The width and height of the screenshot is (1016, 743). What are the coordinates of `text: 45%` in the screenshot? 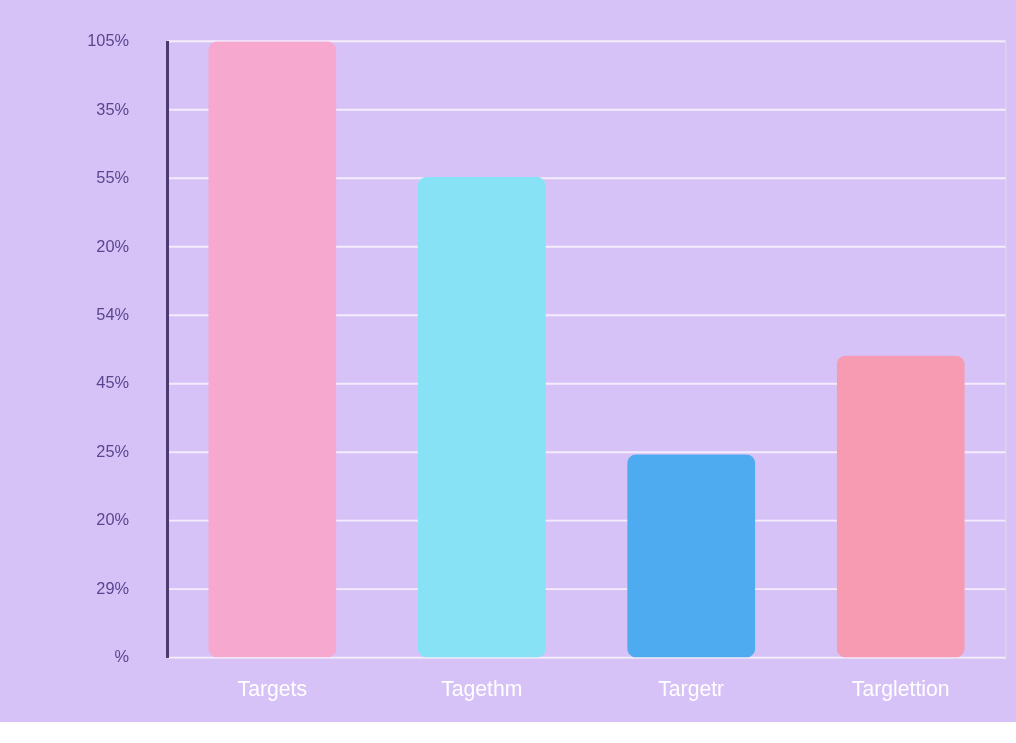 It's located at (113, 382).